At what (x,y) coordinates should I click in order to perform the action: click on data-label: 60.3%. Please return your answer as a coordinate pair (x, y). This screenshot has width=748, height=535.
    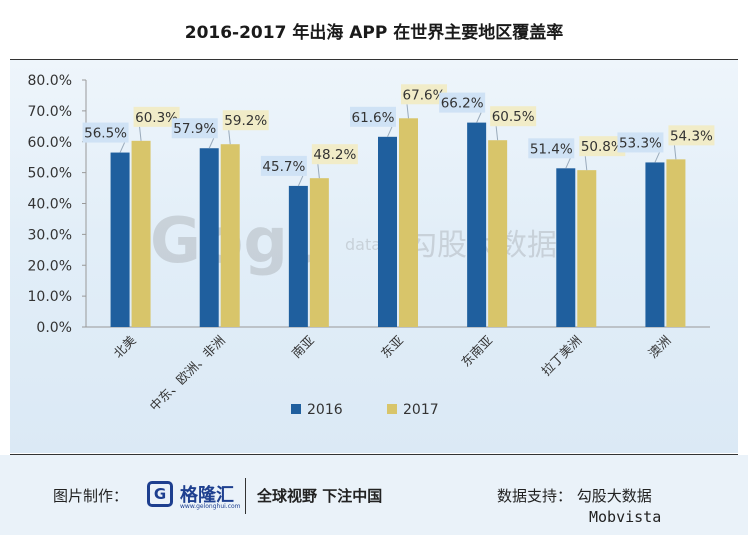
    Looking at the image, I should click on (156, 118).